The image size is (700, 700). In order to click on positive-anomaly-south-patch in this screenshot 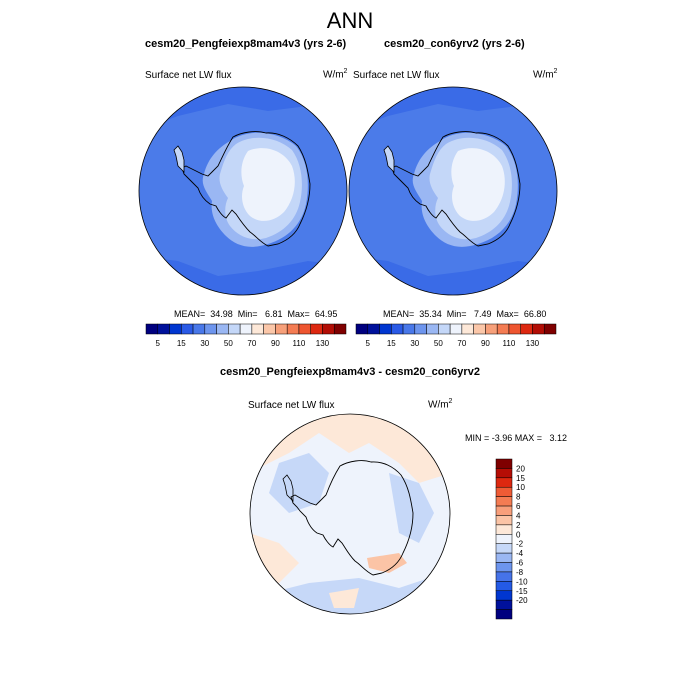, I will do `click(344, 598)`.